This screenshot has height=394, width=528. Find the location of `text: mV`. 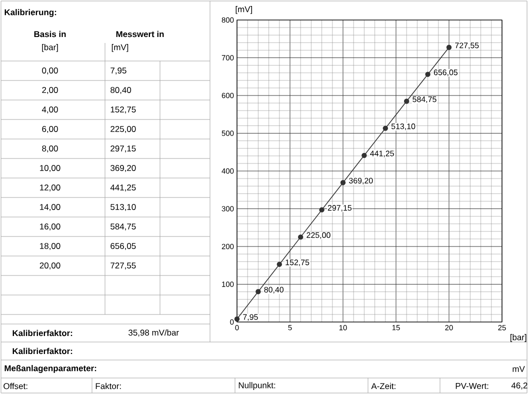

text: mV is located at coordinates (518, 369).